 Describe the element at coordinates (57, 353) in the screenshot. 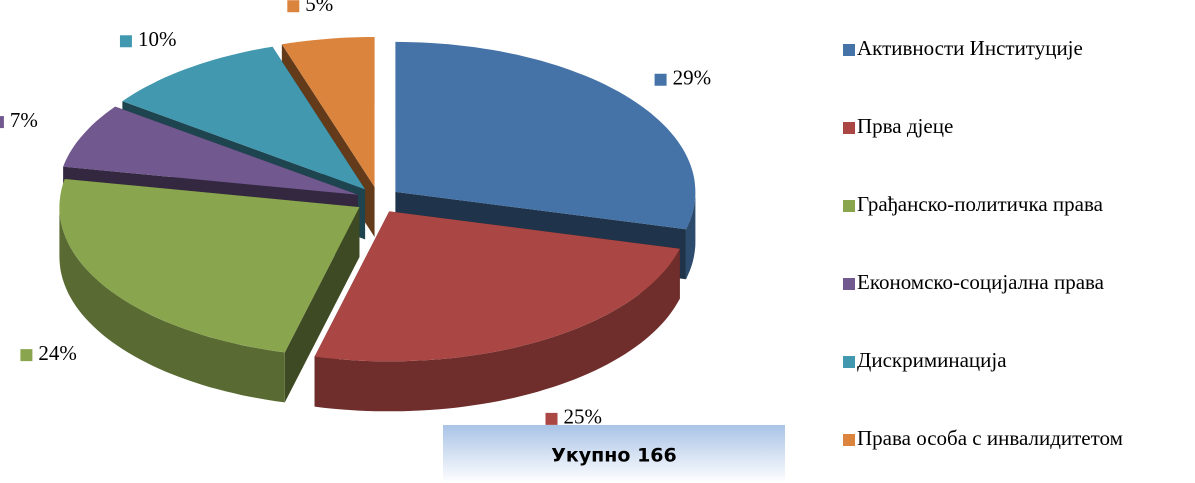

I see `data-label: 24%` at that location.